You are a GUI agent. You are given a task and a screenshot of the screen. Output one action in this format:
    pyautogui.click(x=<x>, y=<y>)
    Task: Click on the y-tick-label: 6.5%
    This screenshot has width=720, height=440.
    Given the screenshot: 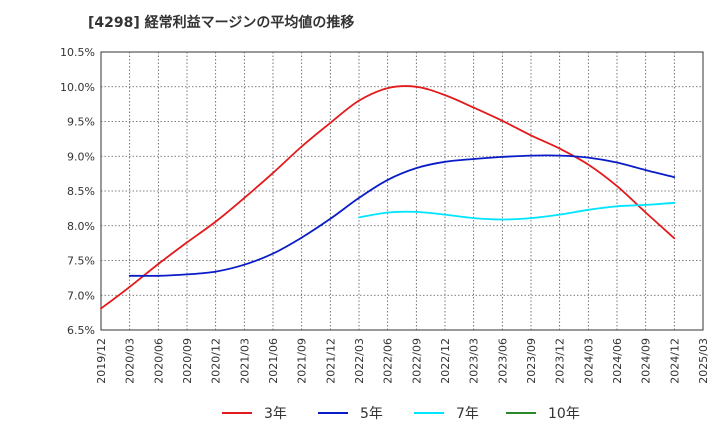 What is the action you would take?
    pyautogui.click(x=81, y=330)
    